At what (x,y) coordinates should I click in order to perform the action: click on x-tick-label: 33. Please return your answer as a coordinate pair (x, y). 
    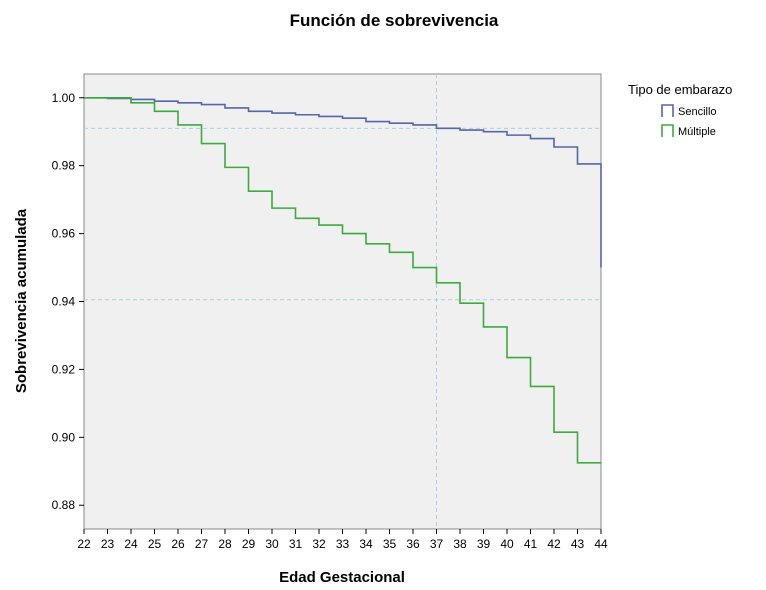
    Looking at the image, I should click on (343, 544).